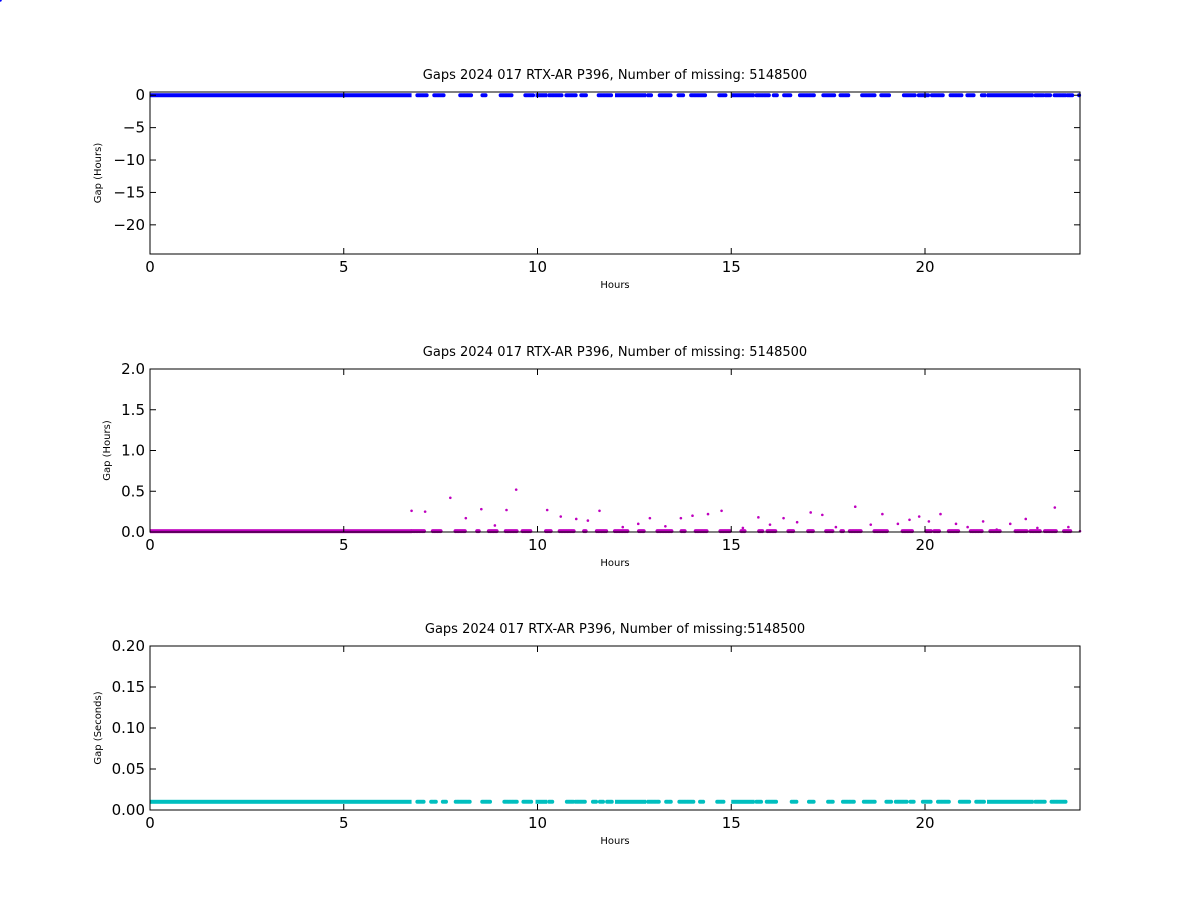 The image size is (1200, 900). What do you see at coordinates (107, 450) in the screenshot?
I see `y-axis-label: Gap (Hours)` at bounding box center [107, 450].